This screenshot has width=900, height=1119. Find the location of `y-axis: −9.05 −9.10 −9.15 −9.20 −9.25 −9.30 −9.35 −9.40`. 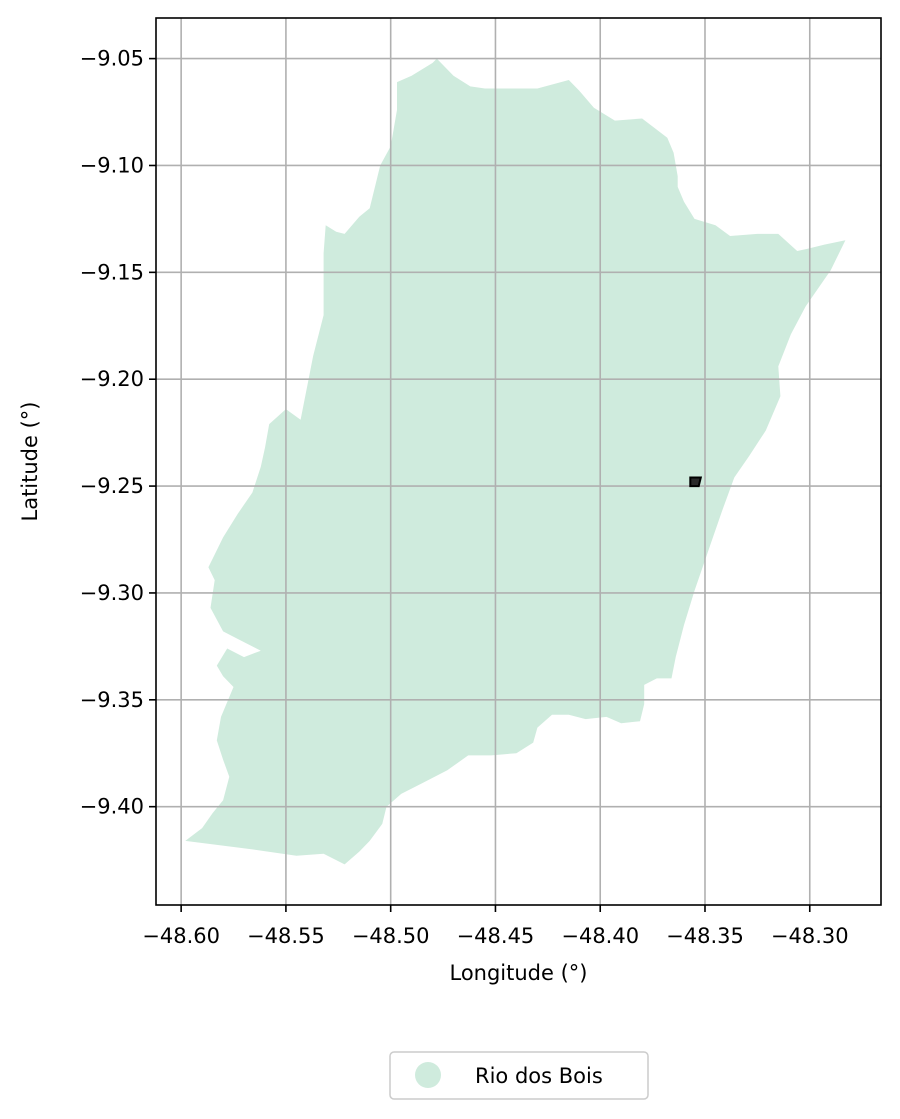

y-axis: −9.05 −9.10 −9.15 −9.20 −9.25 −9.30 −9.35 −9.40 is located at coordinates (118, 433).